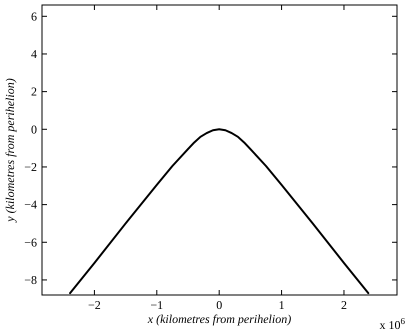  Describe the element at coordinates (219, 319) in the screenshot. I see `x-axis-title: x (kilometres from perihelion)` at that location.